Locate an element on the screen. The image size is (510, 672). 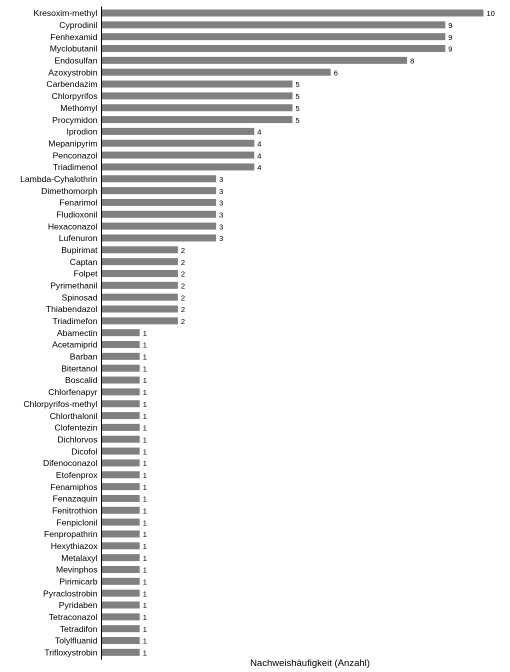
category-label: Fenarimol is located at coordinates (78, 203).